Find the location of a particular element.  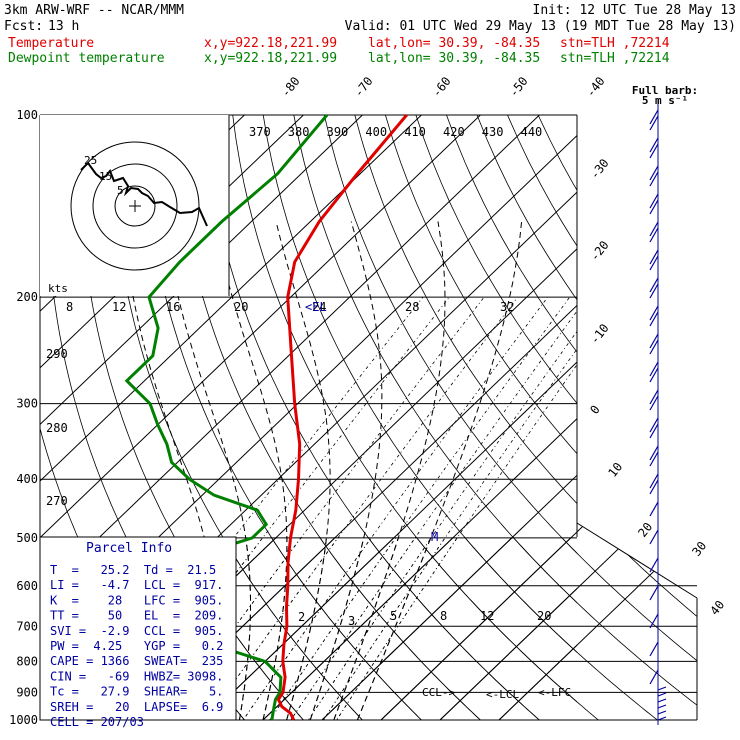

isotherm-label: 40 is located at coordinates (717, 608).